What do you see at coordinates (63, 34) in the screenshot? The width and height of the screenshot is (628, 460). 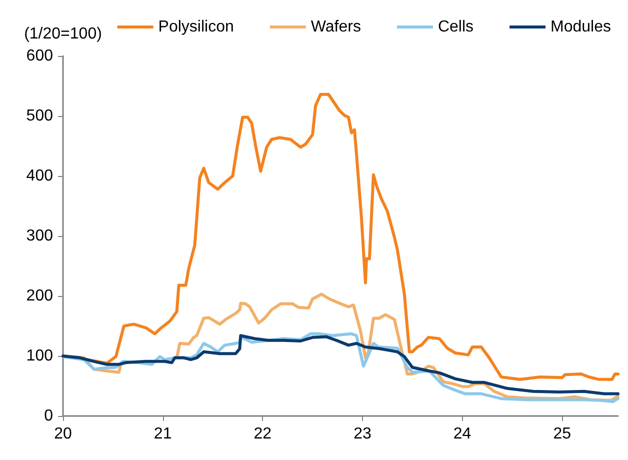 I see `y-axis-title: (1/20=100)` at bounding box center [63, 34].